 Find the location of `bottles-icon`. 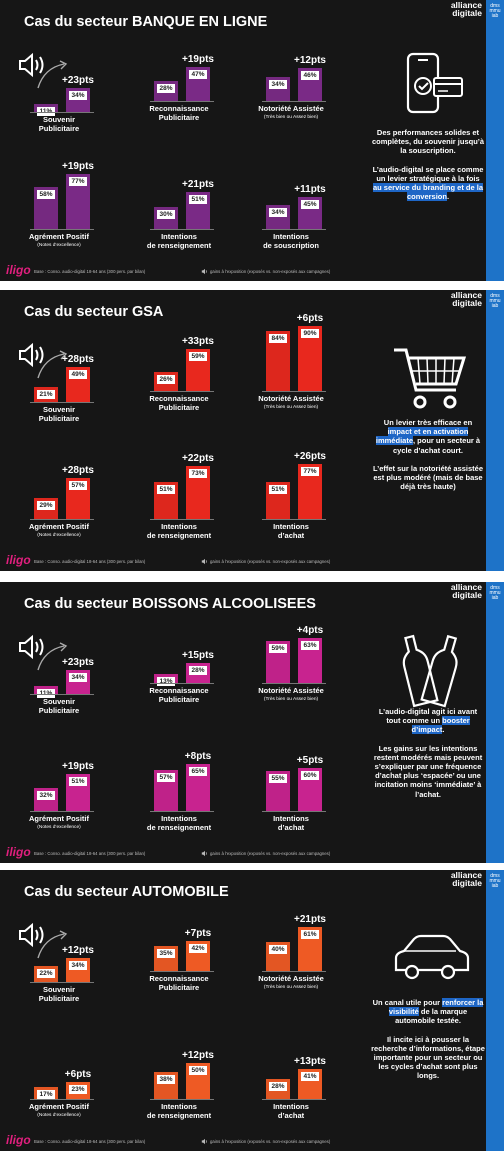

bottles-icon is located at coordinates (430, 671).